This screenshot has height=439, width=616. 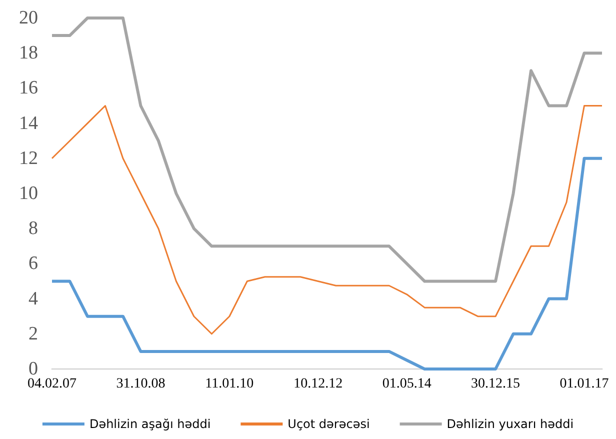 What do you see at coordinates (28, 193) in the screenshot?
I see `y-tick-label: 10` at bounding box center [28, 193].